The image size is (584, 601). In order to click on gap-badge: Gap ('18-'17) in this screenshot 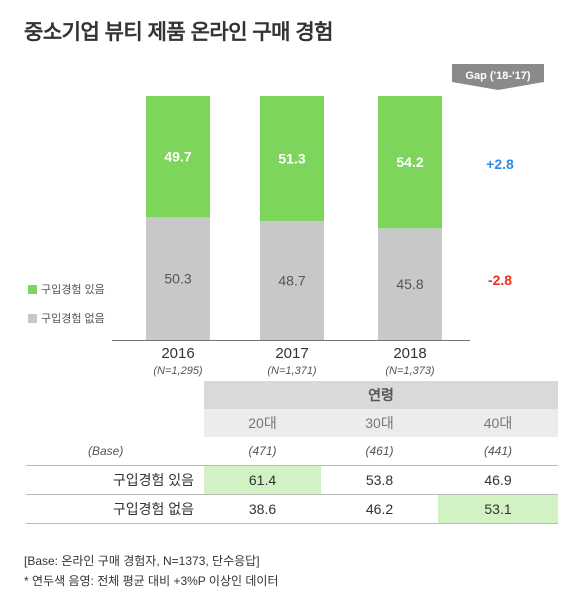, I will do `click(500, 77)`.